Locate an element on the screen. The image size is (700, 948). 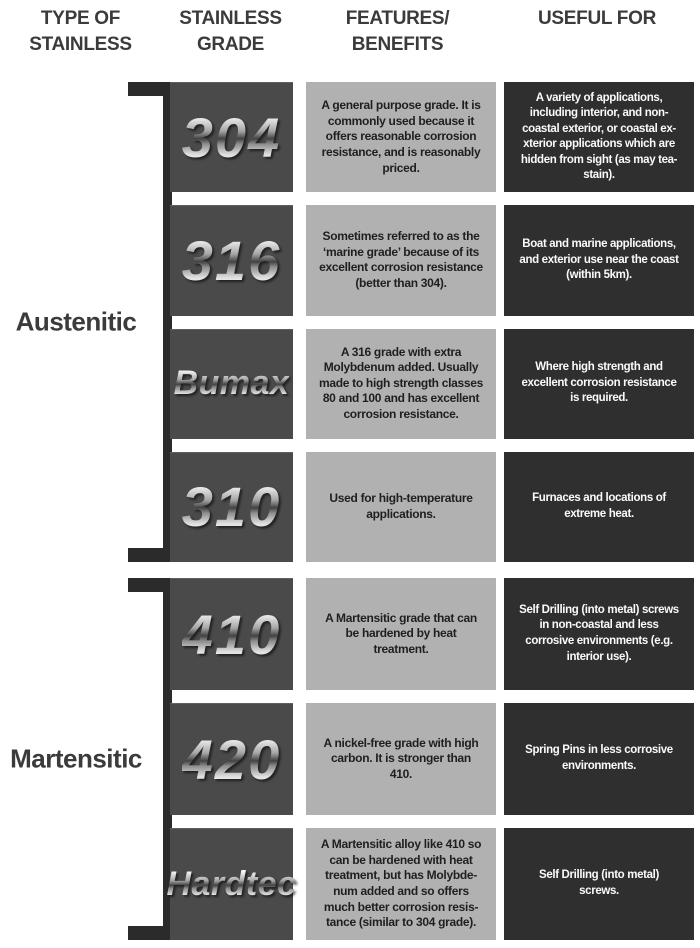
grade-label: Hardtec is located at coordinates (231, 883).